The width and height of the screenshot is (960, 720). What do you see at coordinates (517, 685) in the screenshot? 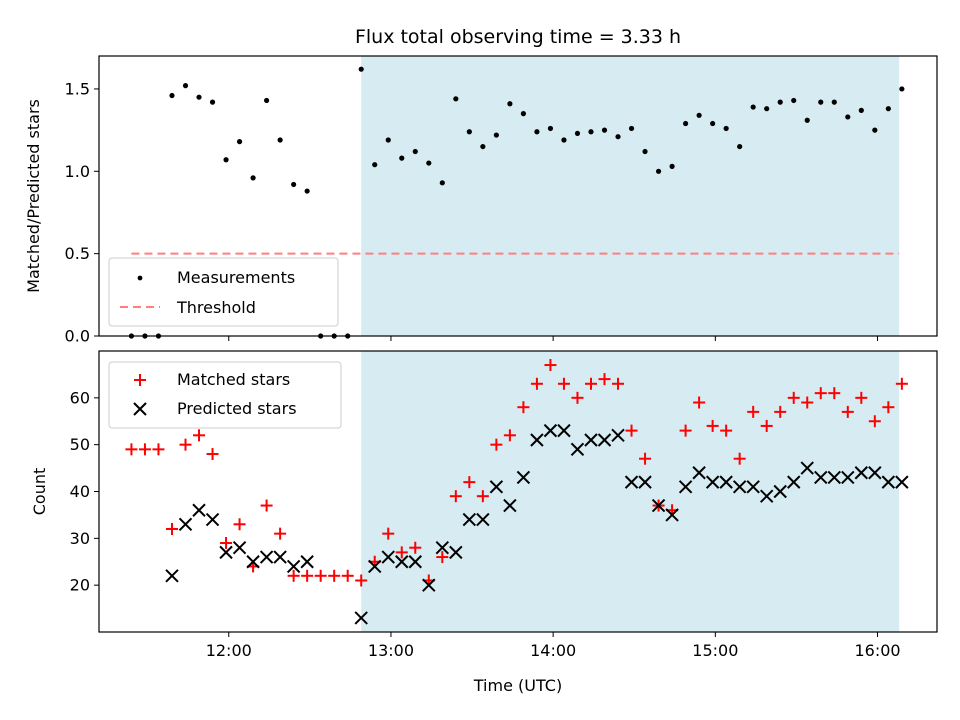
I see `x-axis-label: Time (UTC)` at bounding box center [517, 685].